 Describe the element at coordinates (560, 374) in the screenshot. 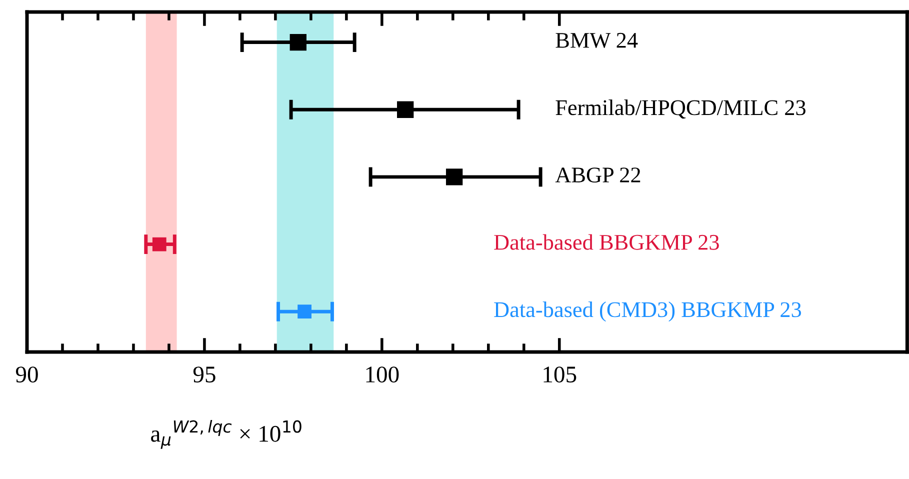

I see `x-tick-label: 105` at that location.